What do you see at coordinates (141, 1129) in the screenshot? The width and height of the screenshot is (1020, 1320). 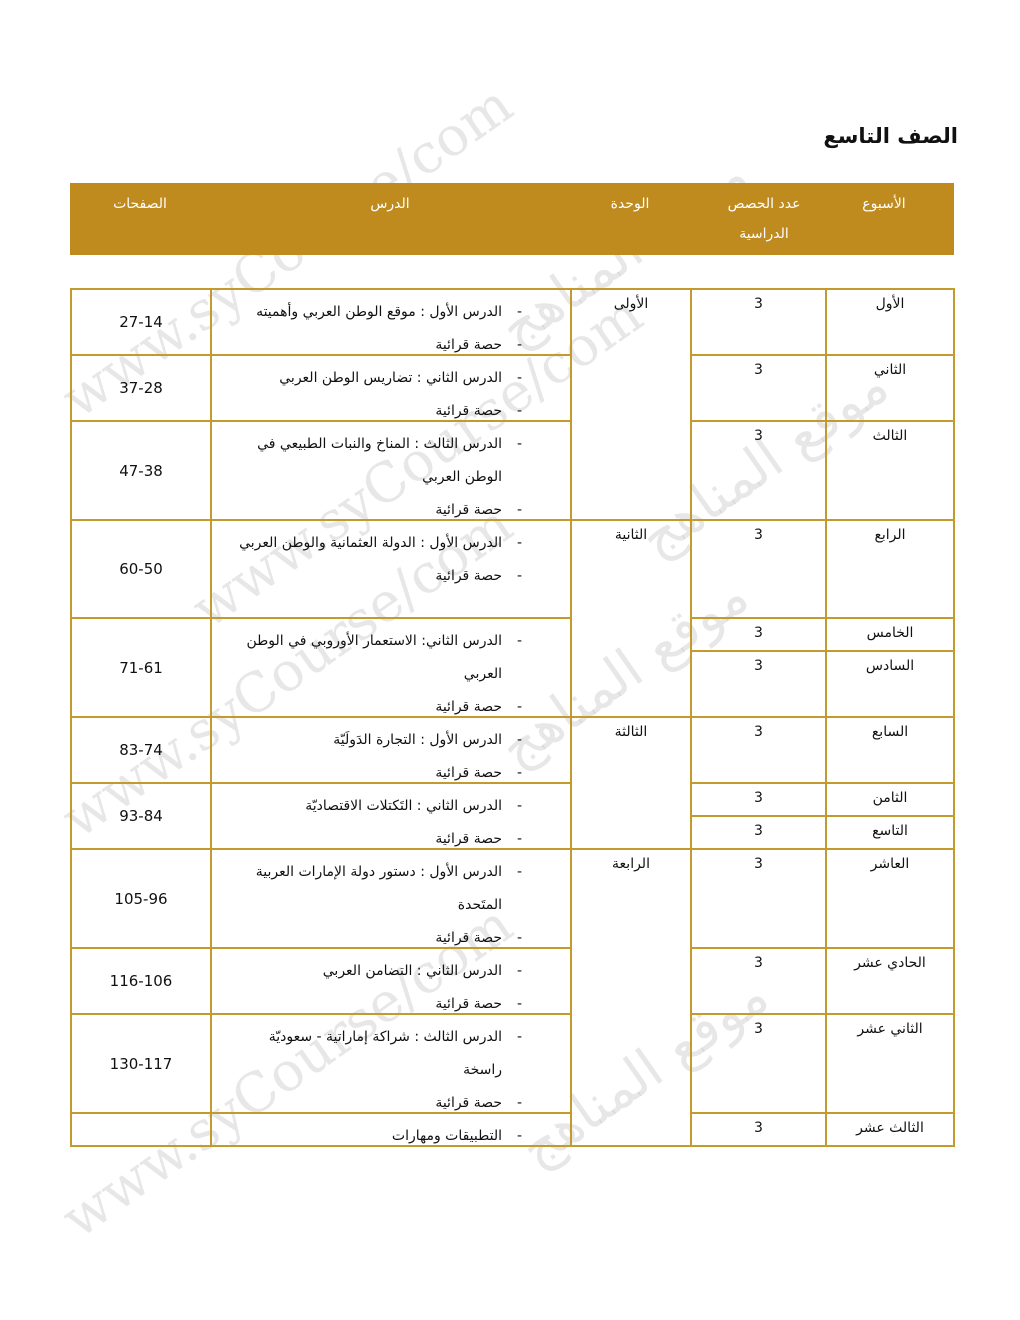 I see `pages-cell` at bounding box center [141, 1129].